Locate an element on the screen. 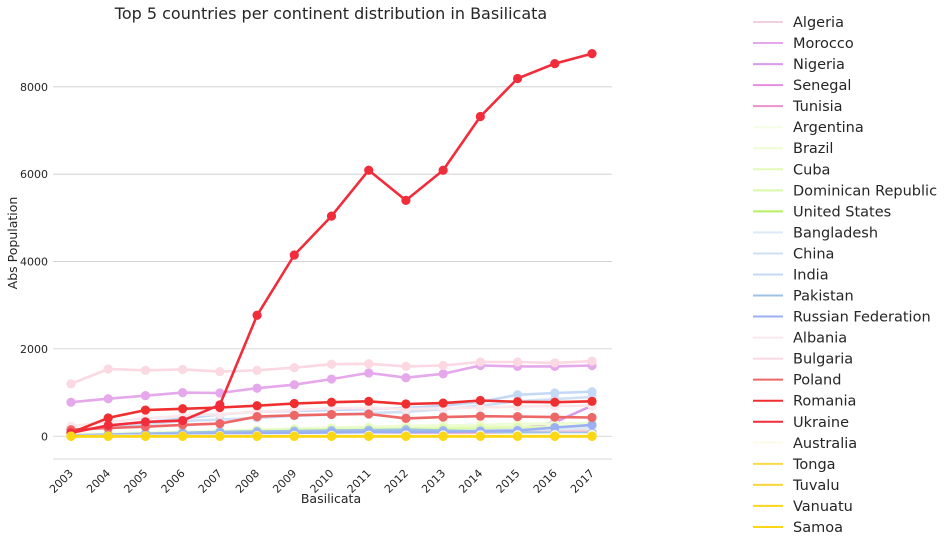 The image size is (945, 546). series-samoa is located at coordinates (331, 436).